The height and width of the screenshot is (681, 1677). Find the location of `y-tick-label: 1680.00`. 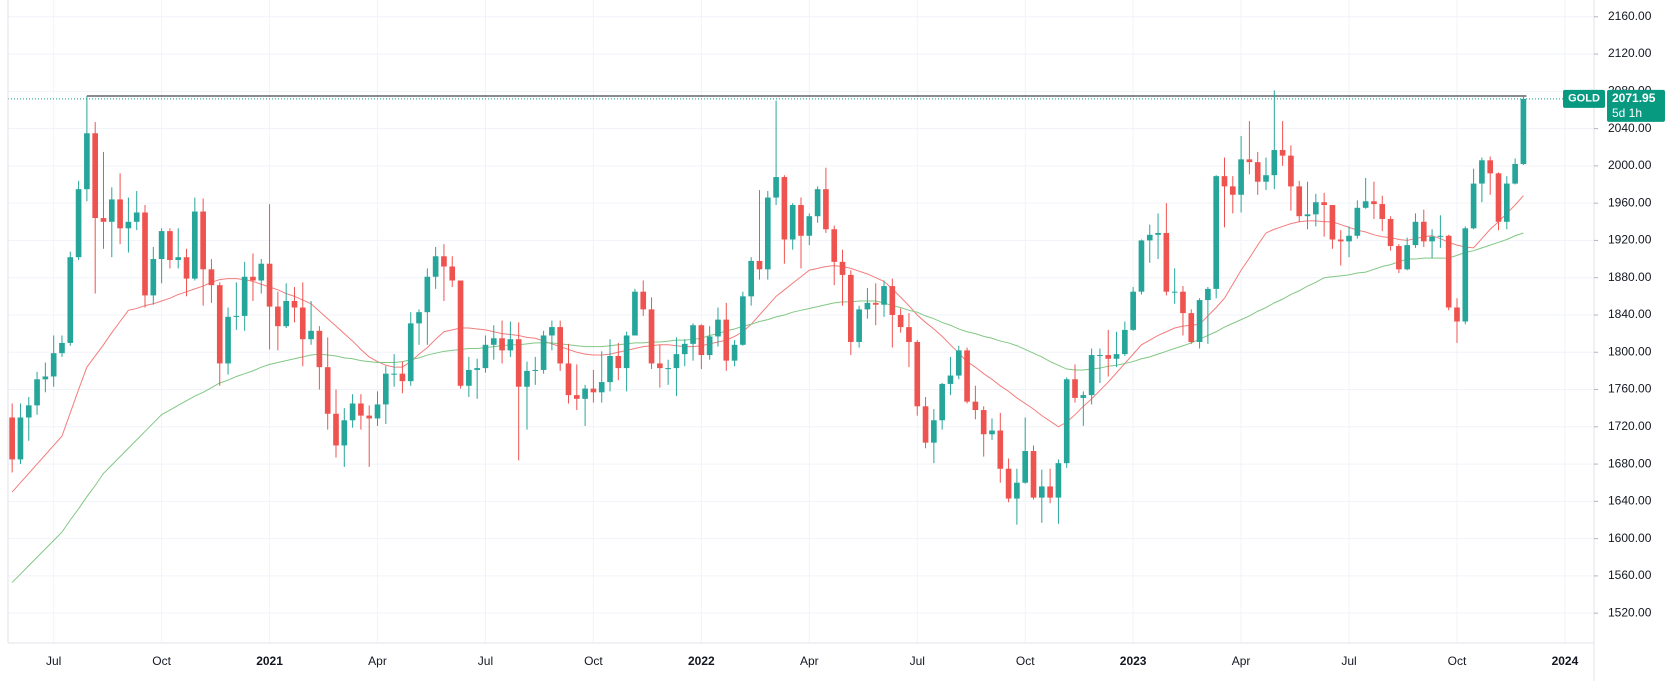

y-tick-label: 1680.00 is located at coordinates (1630, 463).